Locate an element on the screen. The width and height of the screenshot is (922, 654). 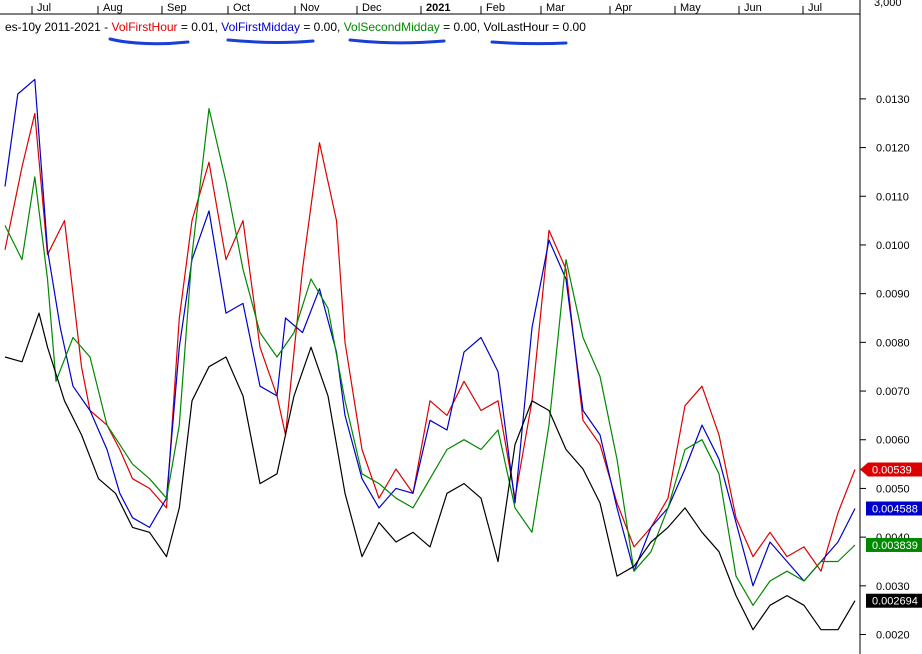
legend-value-volfirstmidday: = 0.00, is located at coordinates (323, 27).